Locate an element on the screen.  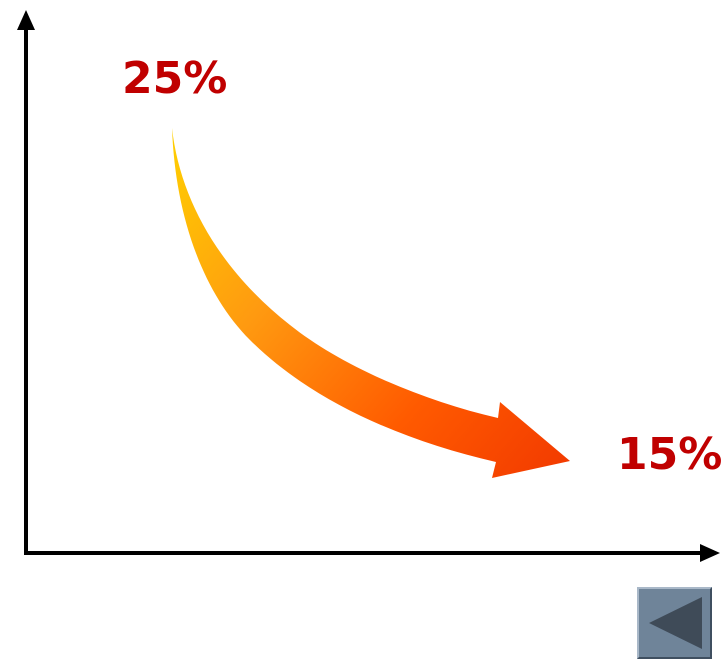
triangle-left-icon is located at coordinates (675, 623).